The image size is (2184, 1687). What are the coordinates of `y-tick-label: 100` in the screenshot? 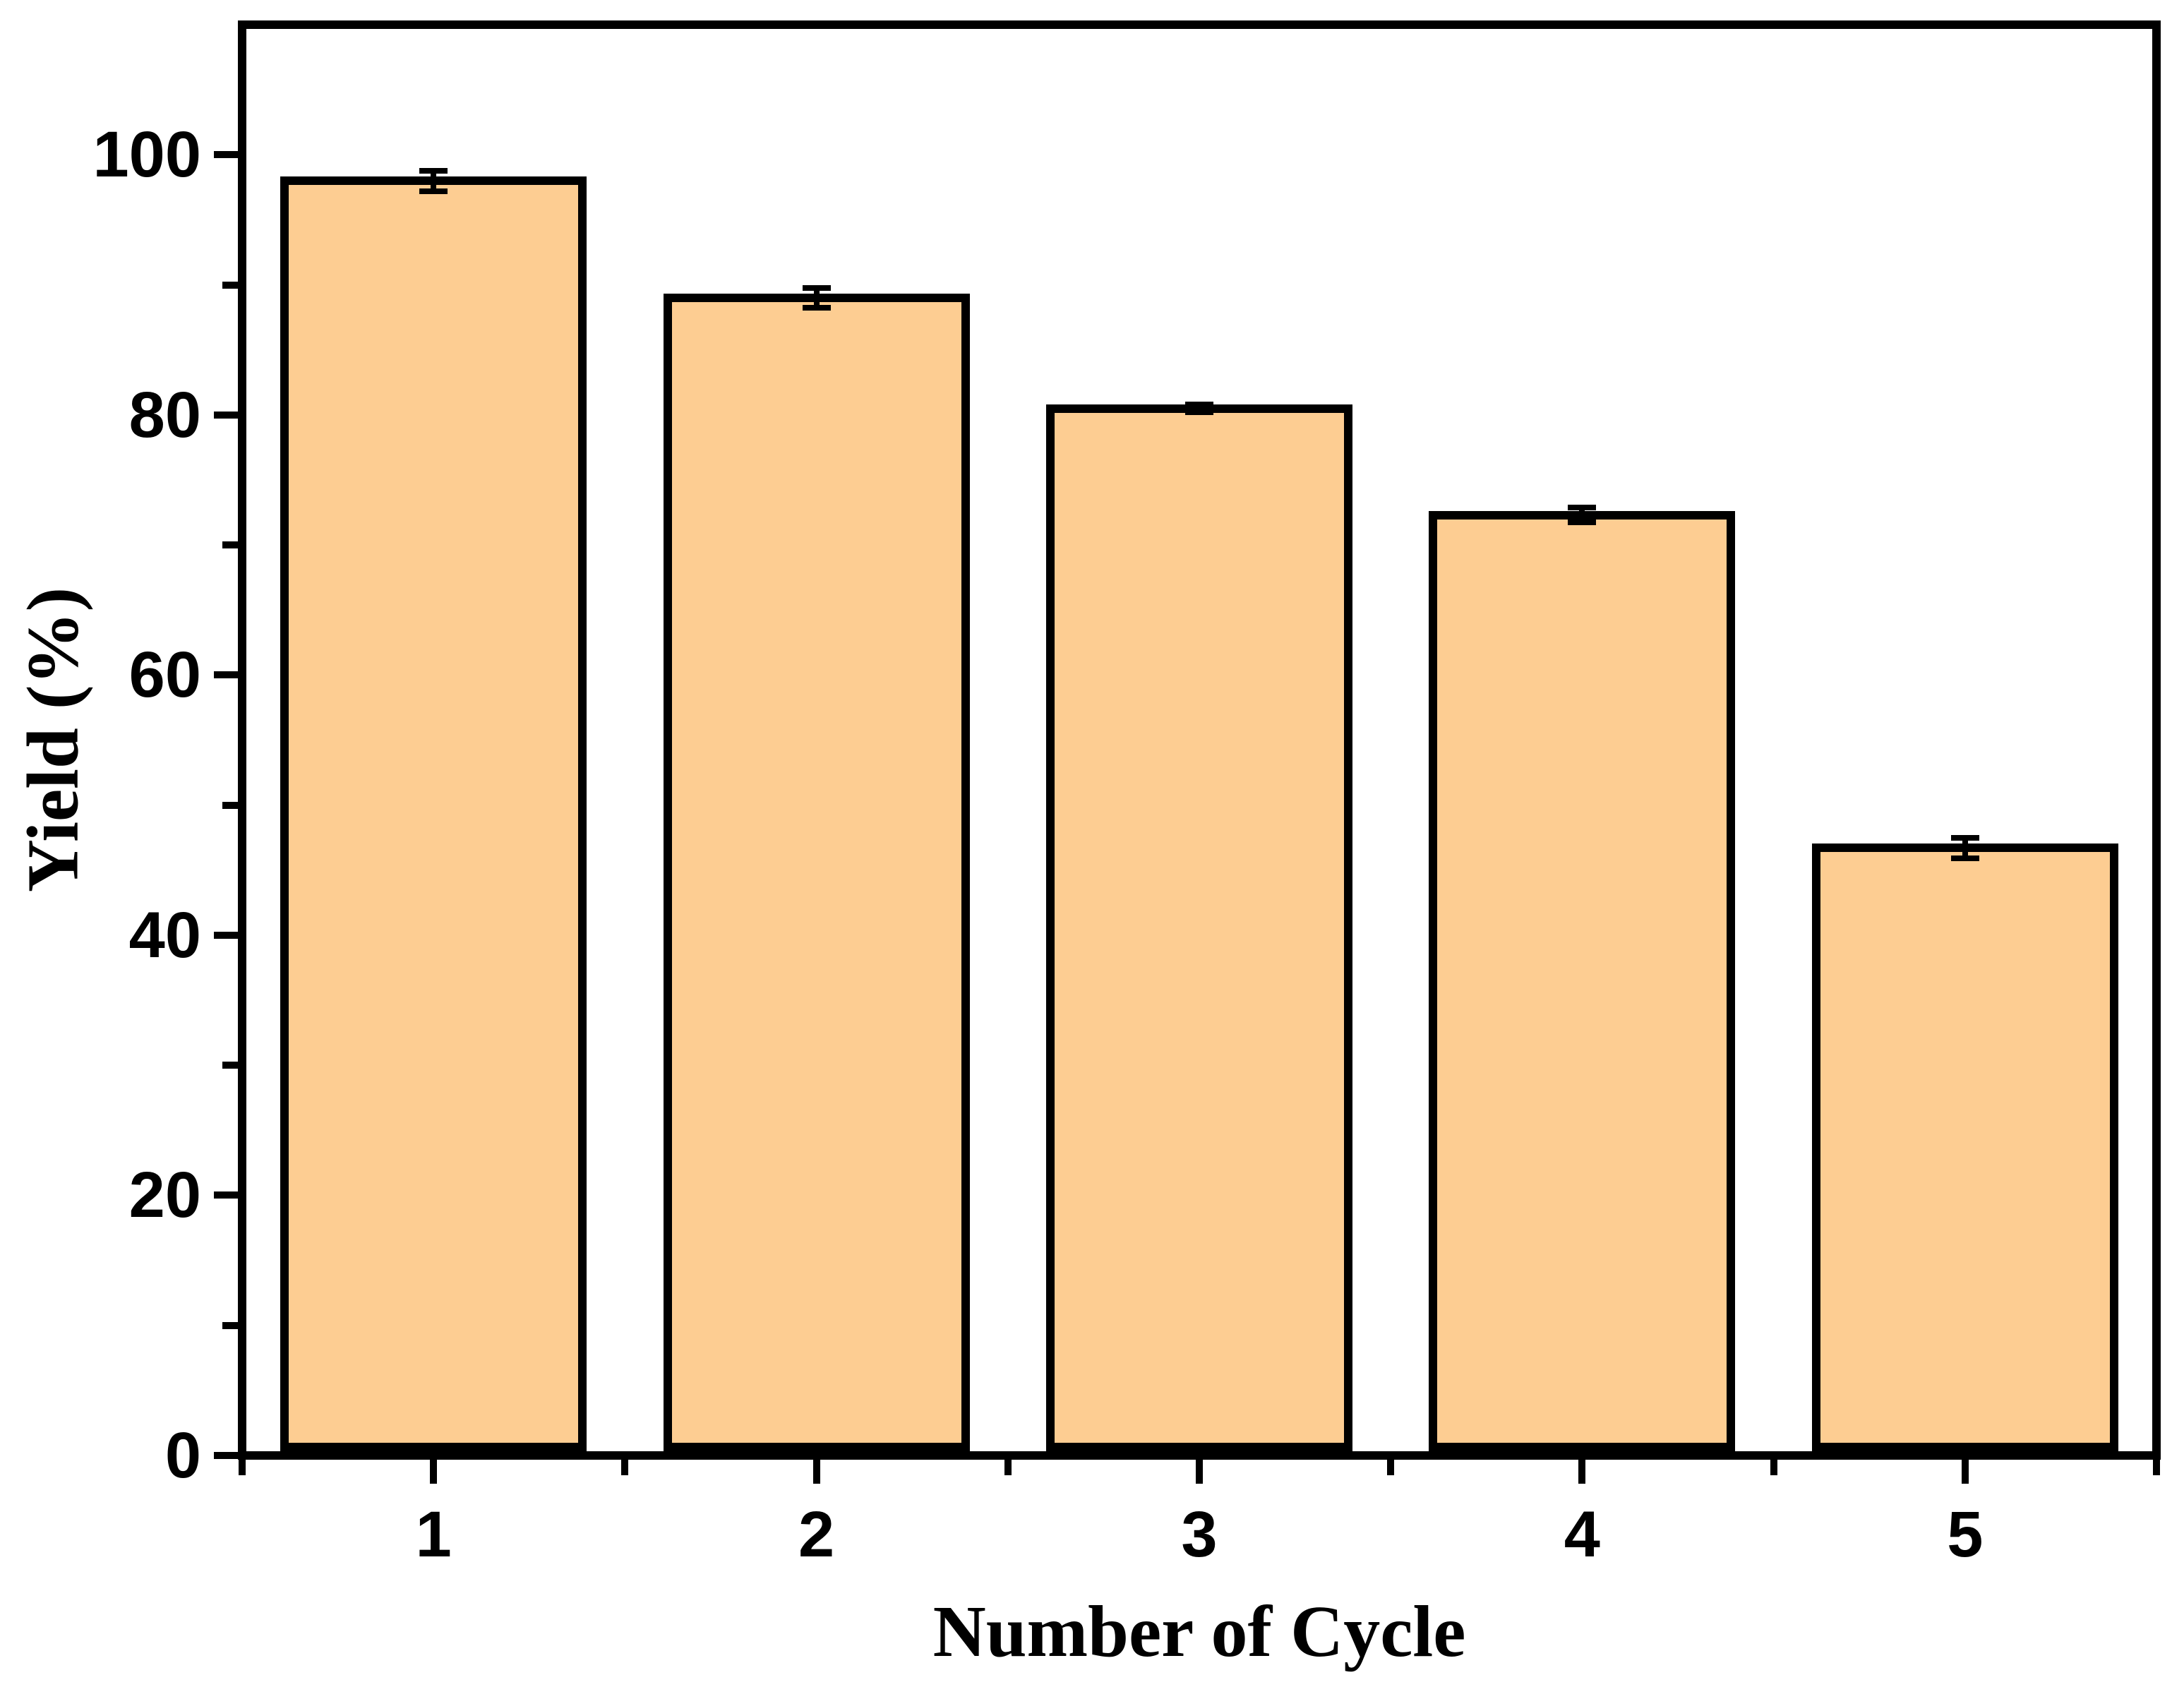 It's located at (147, 155).